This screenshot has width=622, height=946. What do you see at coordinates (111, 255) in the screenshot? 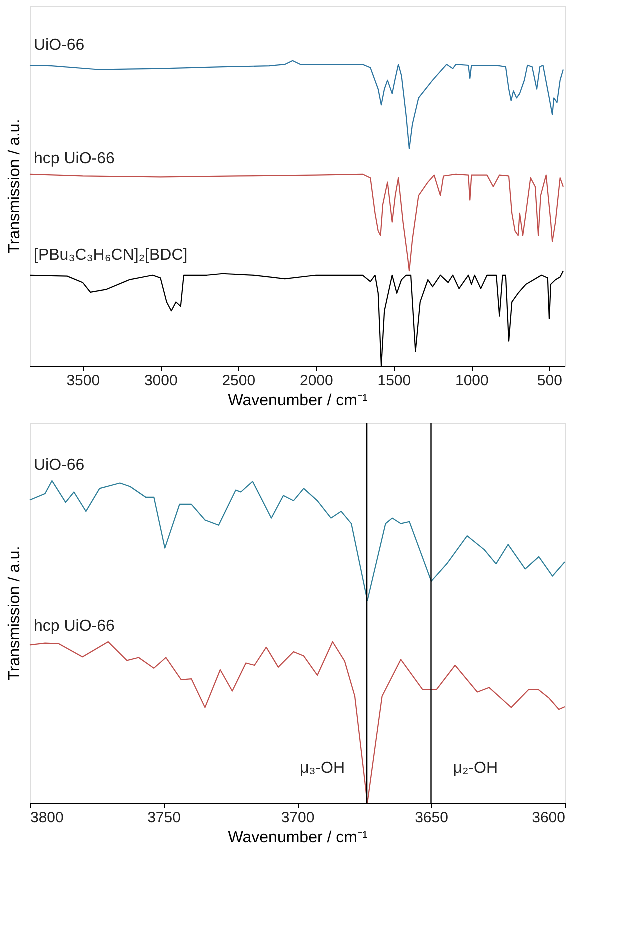
I see `series-label: [PBu₃C₃H₆CN]₂[BDC]` at bounding box center [111, 255].